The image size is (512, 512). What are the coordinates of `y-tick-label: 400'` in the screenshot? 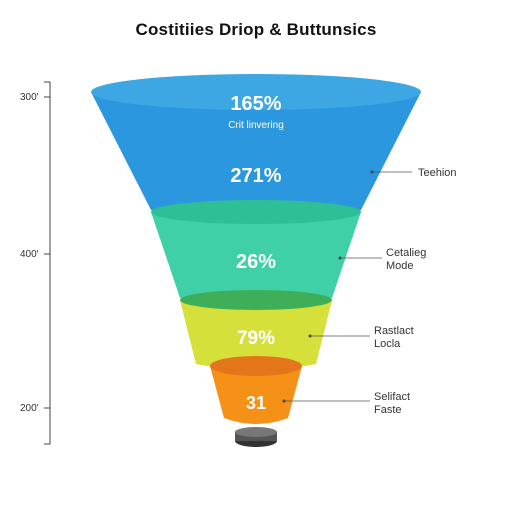 It's located at (29, 254).